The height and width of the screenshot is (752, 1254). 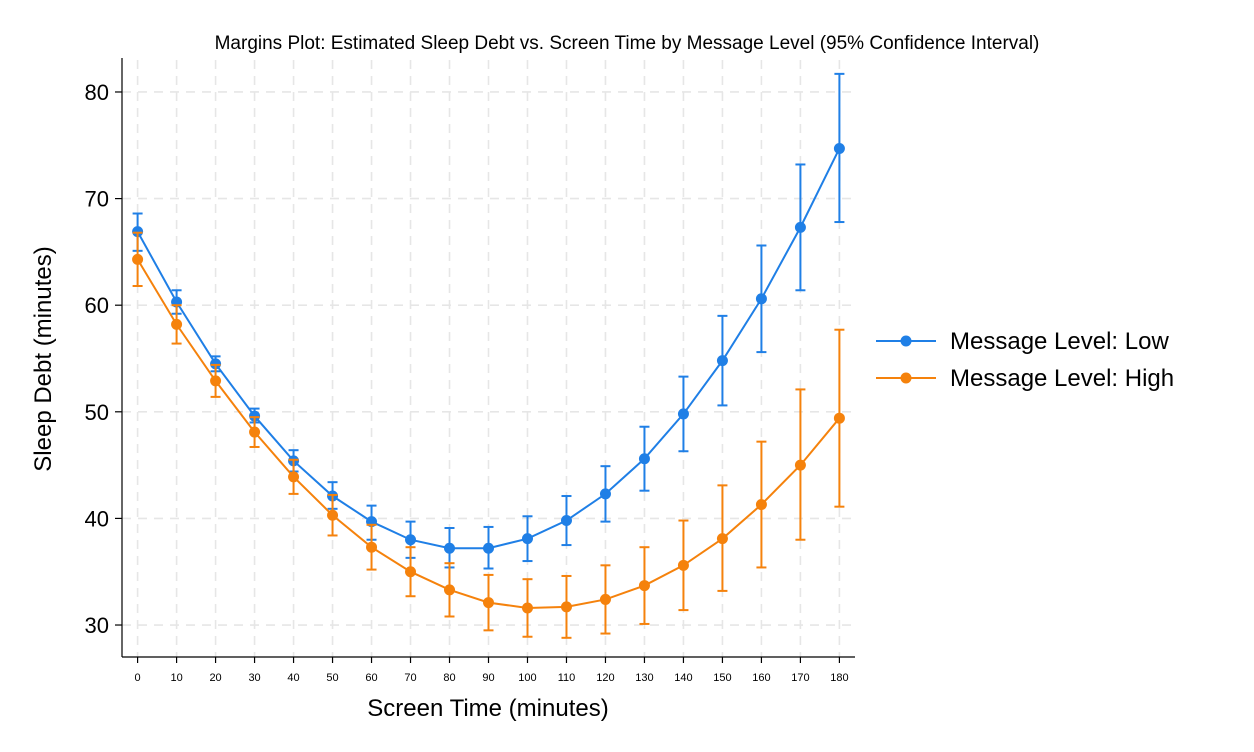 What do you see at coordinates (254, 678) in the screenshot?
I see `x-tick-label: 30` at bounding box center [254, 678].